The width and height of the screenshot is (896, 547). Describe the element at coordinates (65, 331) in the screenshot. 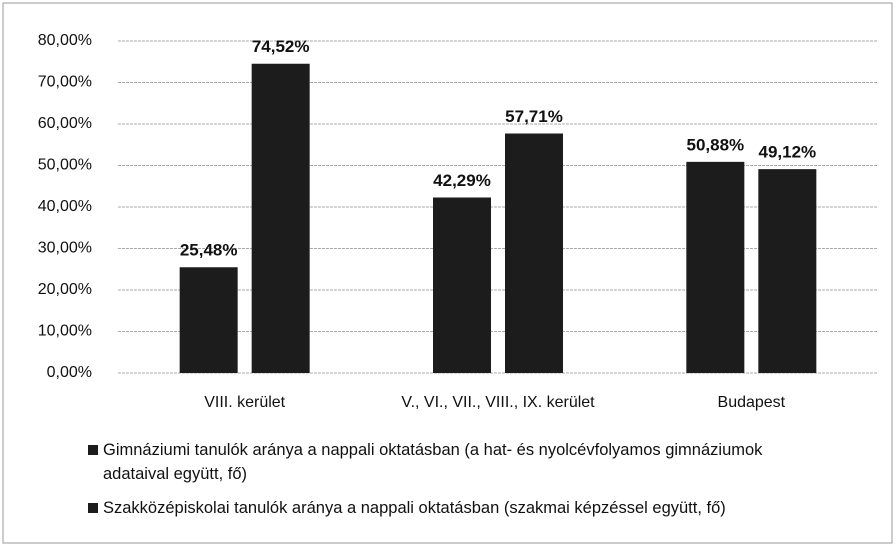

I see `y-tick-label: 10,00%` at that location.